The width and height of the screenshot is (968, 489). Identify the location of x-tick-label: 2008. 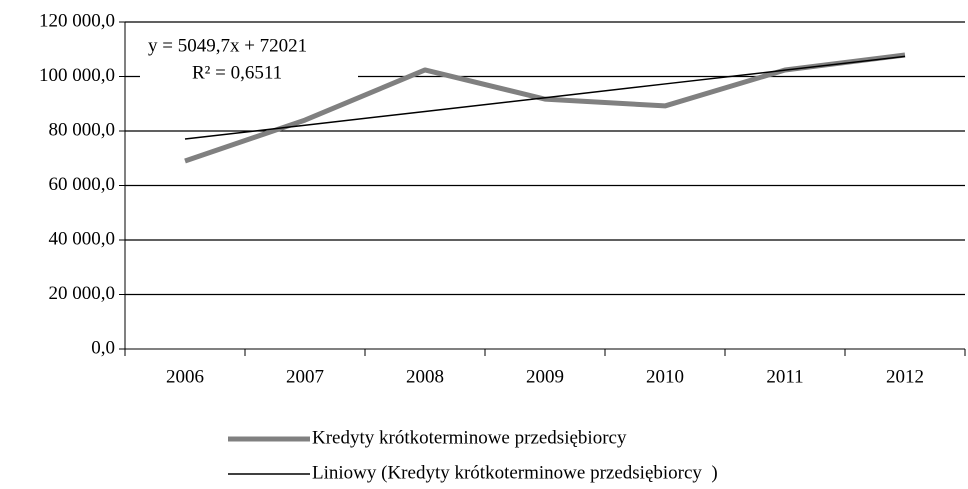
(425, 376).